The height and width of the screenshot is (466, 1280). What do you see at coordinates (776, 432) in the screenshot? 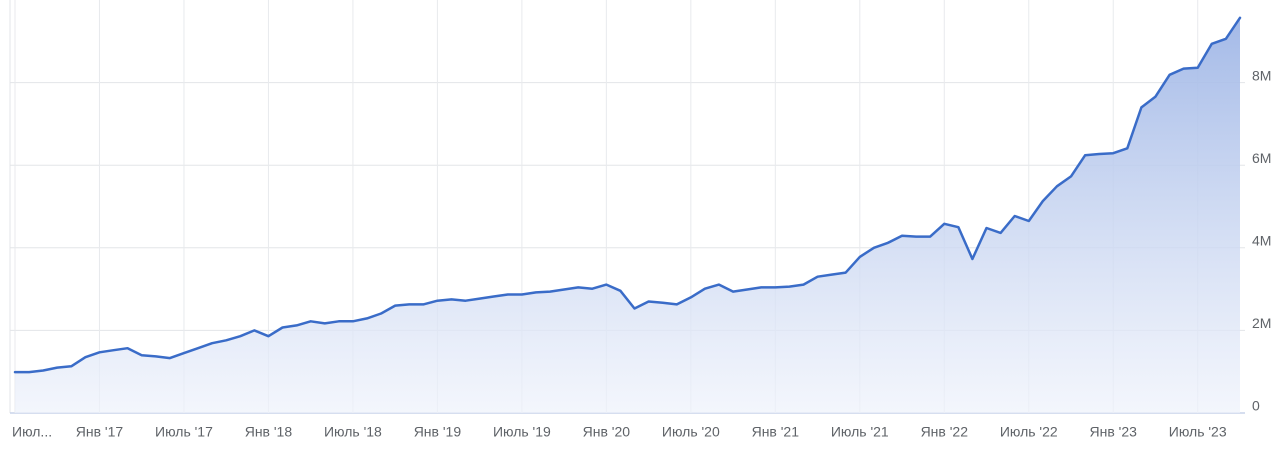
I see `x-tick-label: Янв '21` at bounding box center [776, 432].